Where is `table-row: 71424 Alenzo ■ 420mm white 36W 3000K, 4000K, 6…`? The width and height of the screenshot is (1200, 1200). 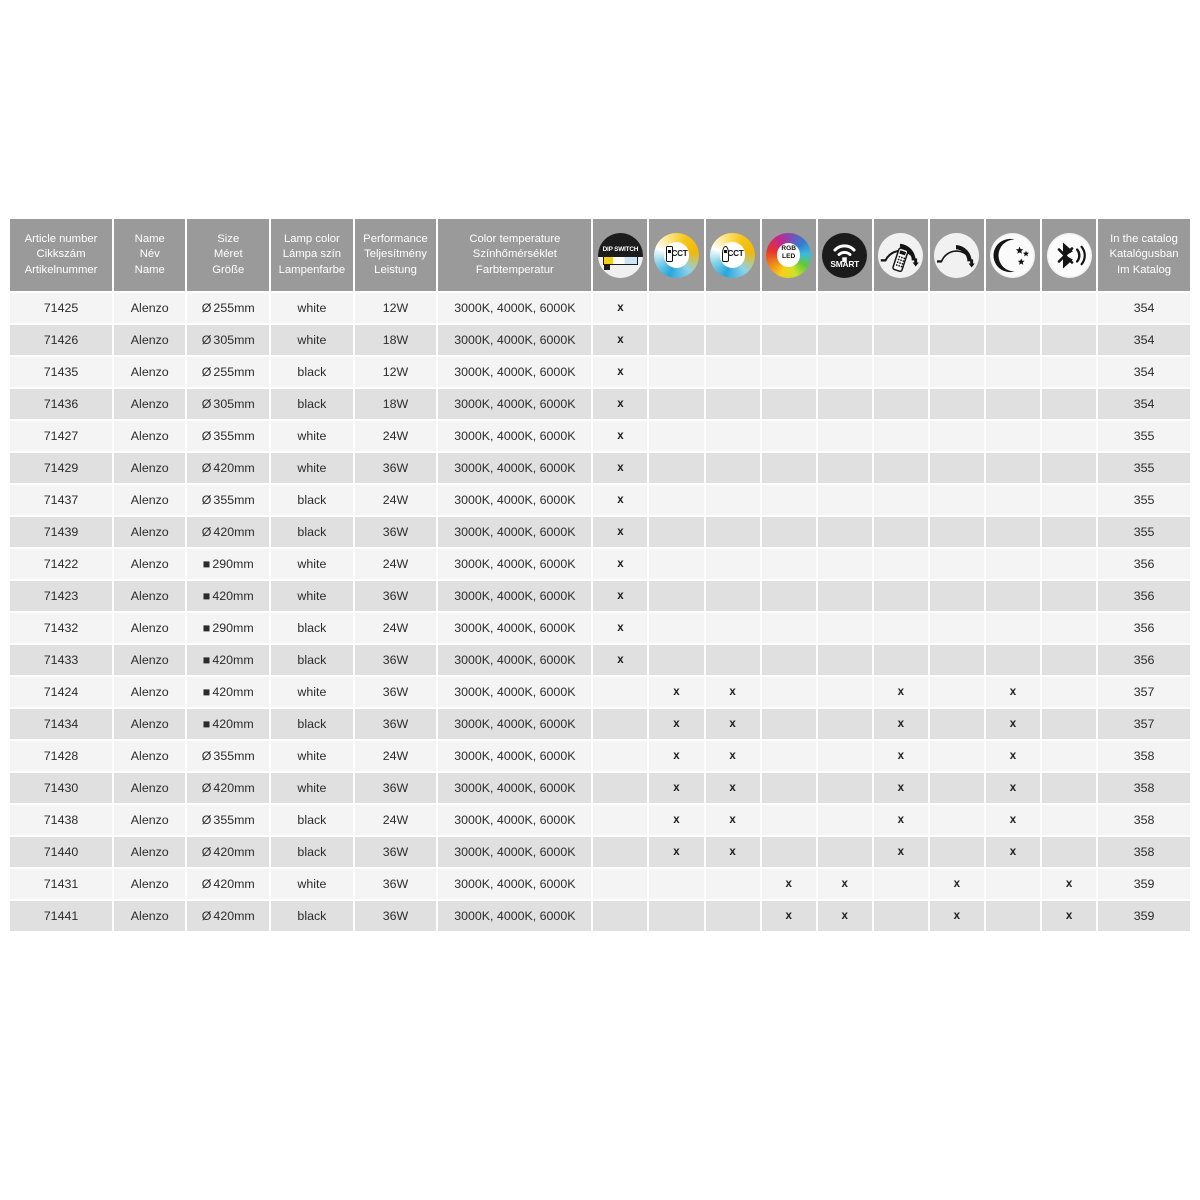 table-row: 71424 Alenzo ■ 420mm white 36W 3000K, 4000K, 6… is located at coordinates (600, 692).